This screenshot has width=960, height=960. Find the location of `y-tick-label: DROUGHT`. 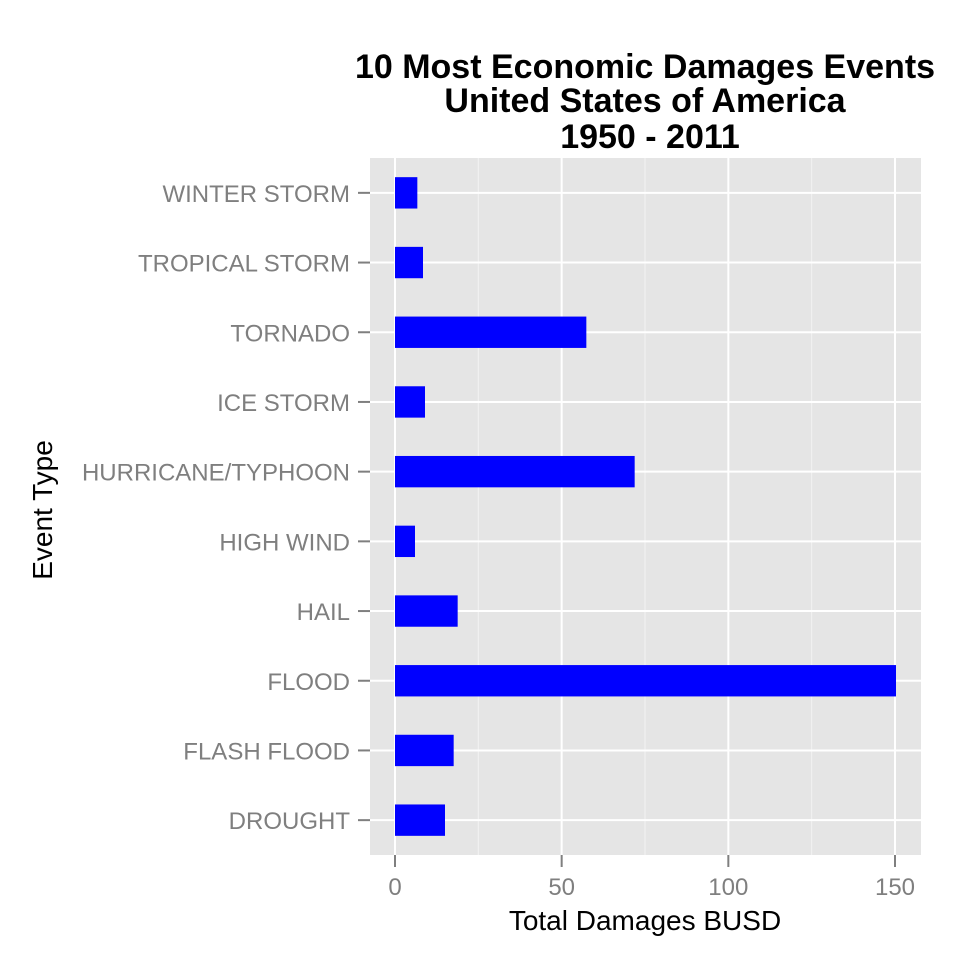

y-tick-label: DROUGHT is located at coordinates (290, 821).